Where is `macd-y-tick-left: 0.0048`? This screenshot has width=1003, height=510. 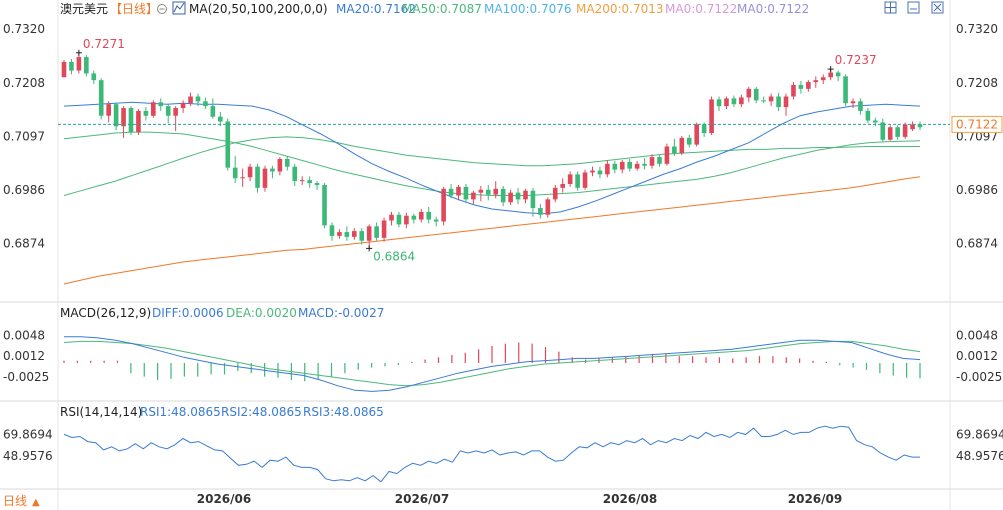
macd-y-tick-left: 0.0048 is located at coordinates (24, 336).